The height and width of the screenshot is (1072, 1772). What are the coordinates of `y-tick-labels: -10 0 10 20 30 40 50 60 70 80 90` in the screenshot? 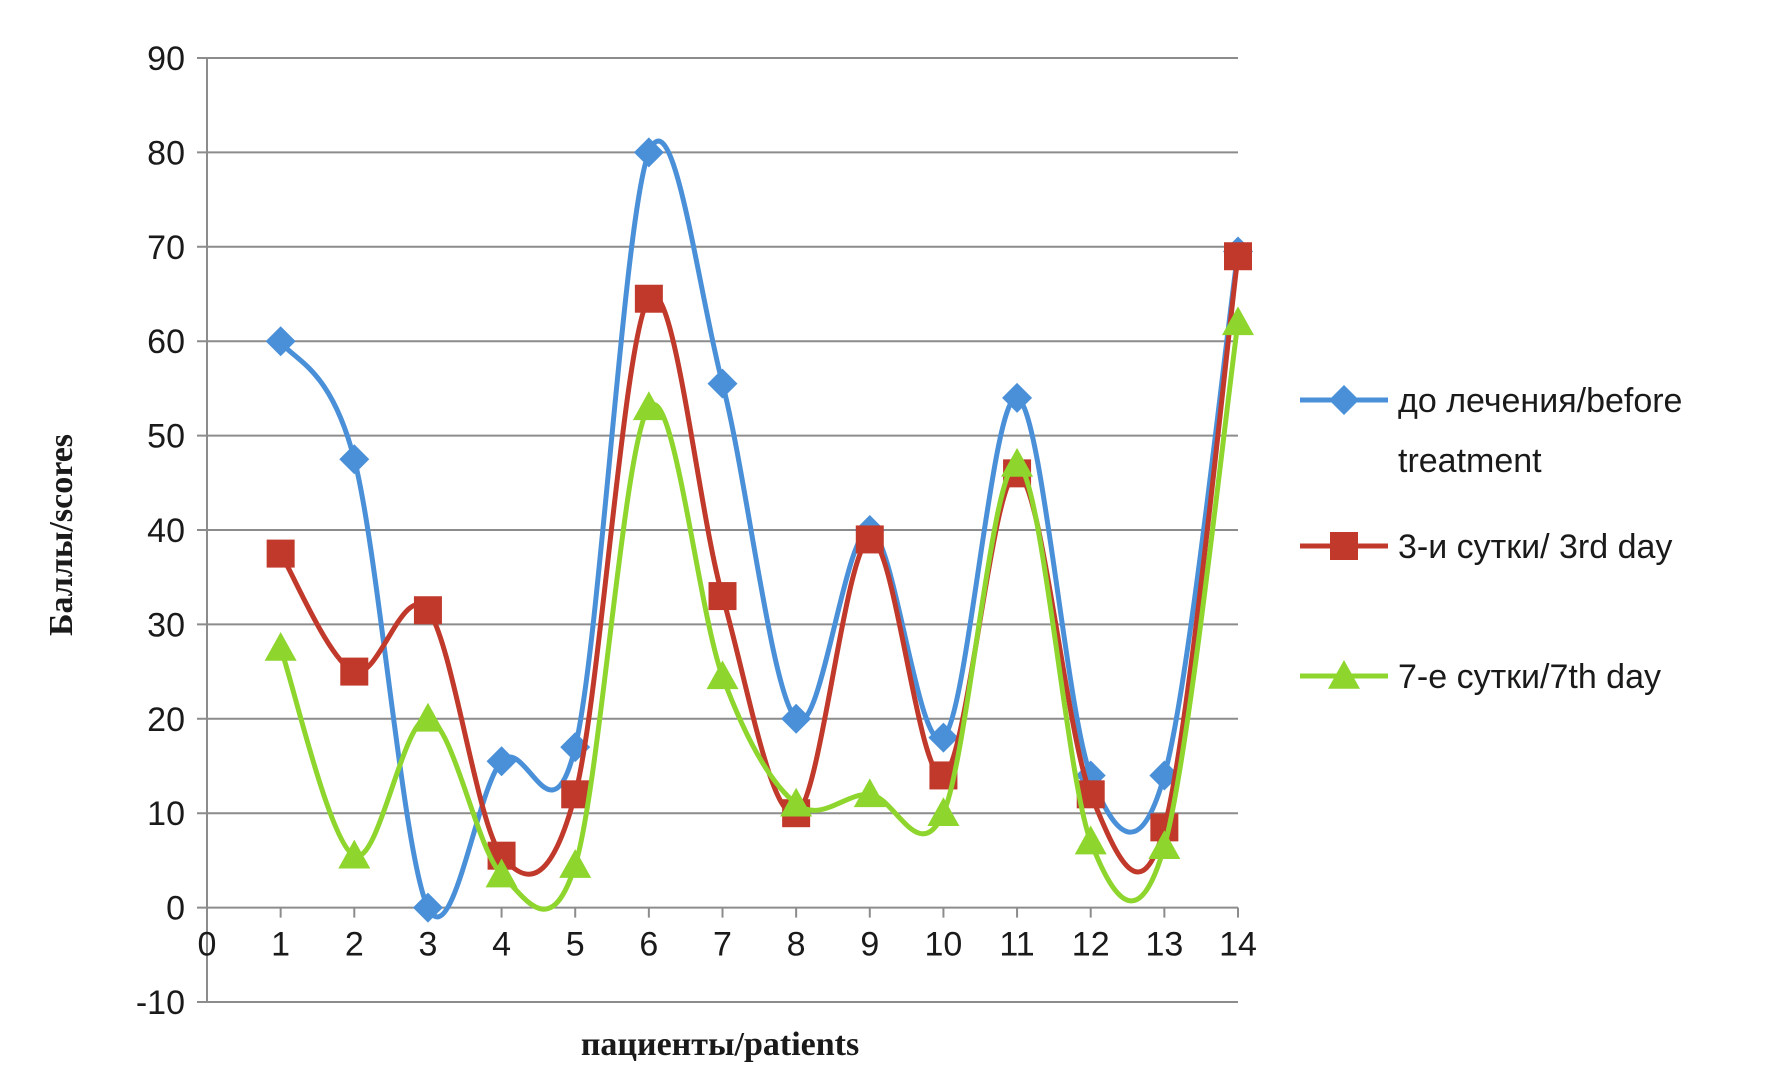 It's located at (160, 531).